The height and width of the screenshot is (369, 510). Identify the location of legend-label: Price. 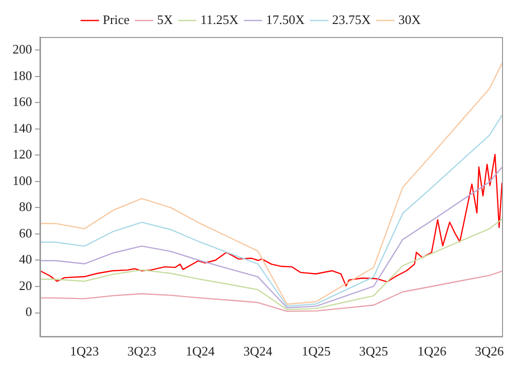
(116, 19).